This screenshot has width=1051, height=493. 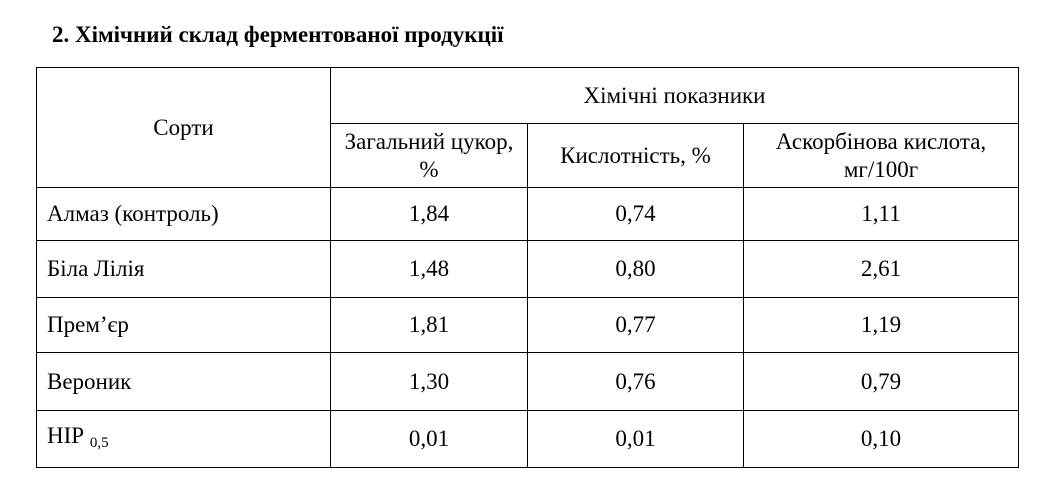 What do you see at coordinates (635, 269) in the screenshot?
I see `value-cell: 0,80` at bounding box center [635, 269].